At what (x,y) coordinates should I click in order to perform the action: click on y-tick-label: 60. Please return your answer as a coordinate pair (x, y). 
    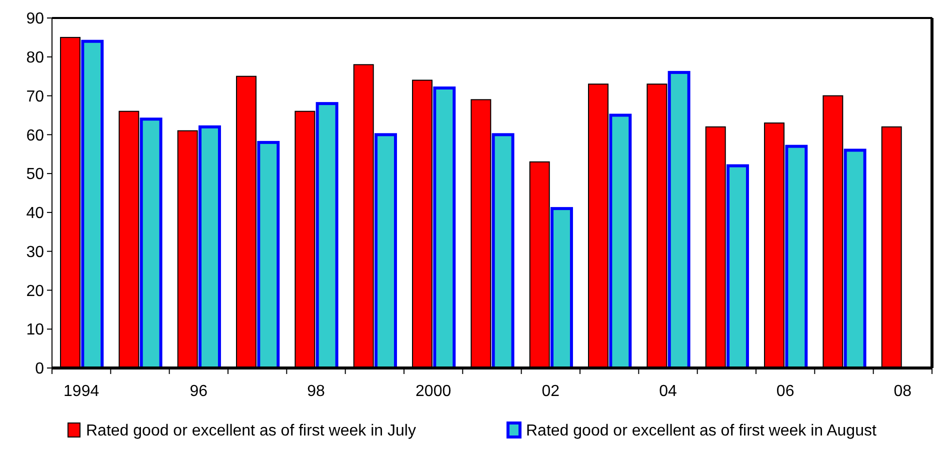
    Looking at the image, I should click on (35, 135).